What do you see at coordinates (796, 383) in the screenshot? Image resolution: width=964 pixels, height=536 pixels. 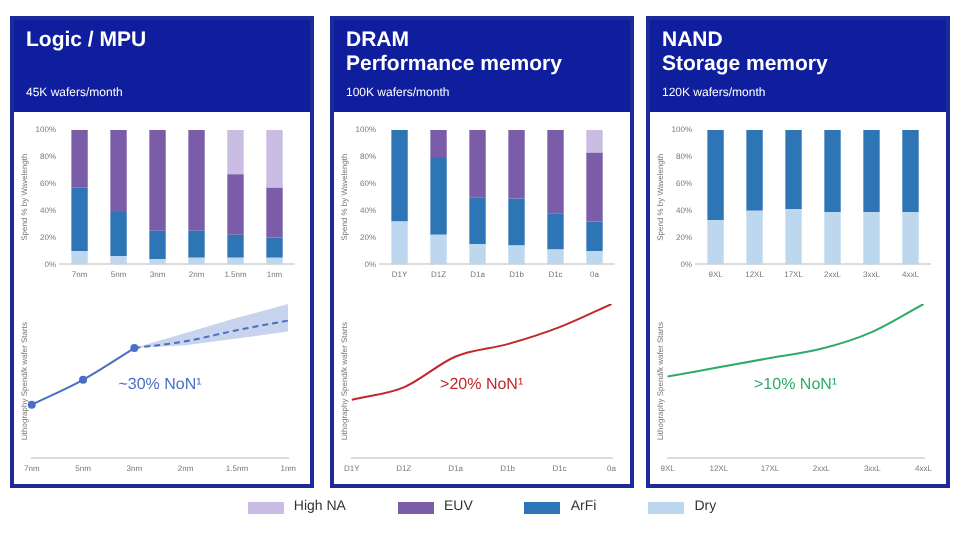 I see `annotation: >10% NoN¹` at bounding box center [796, 383].